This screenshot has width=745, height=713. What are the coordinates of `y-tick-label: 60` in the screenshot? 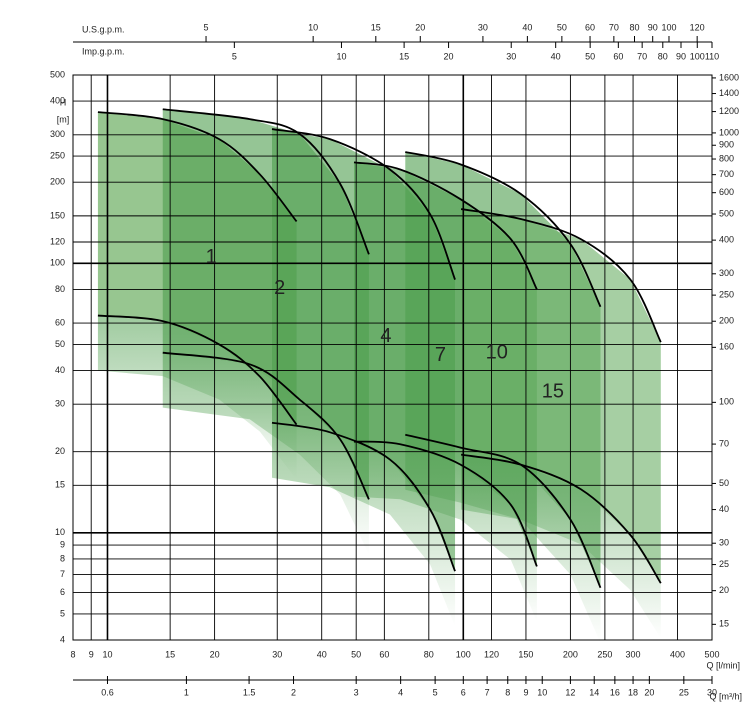 It's located at (60, 322).